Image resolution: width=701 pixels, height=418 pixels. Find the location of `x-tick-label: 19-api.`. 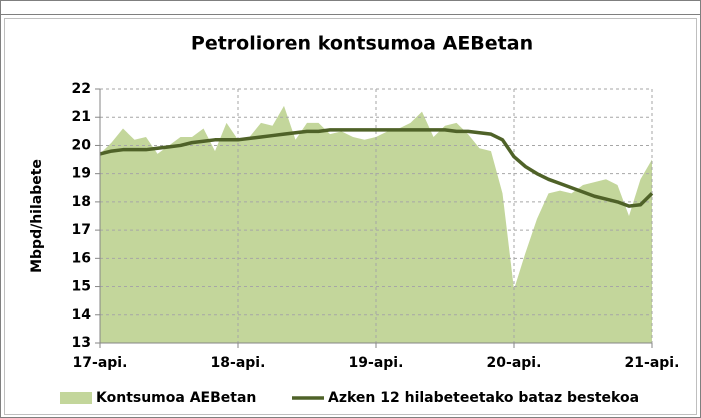

x-tick-label: 19-api. is located at coordinates (376, 363).